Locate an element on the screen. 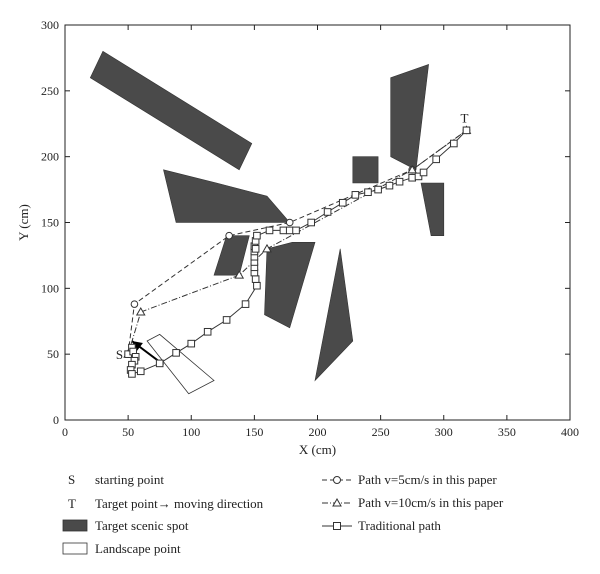 The image size is (600, 574). y-tick-label-50: 50 is located at coordinates (53, 354).